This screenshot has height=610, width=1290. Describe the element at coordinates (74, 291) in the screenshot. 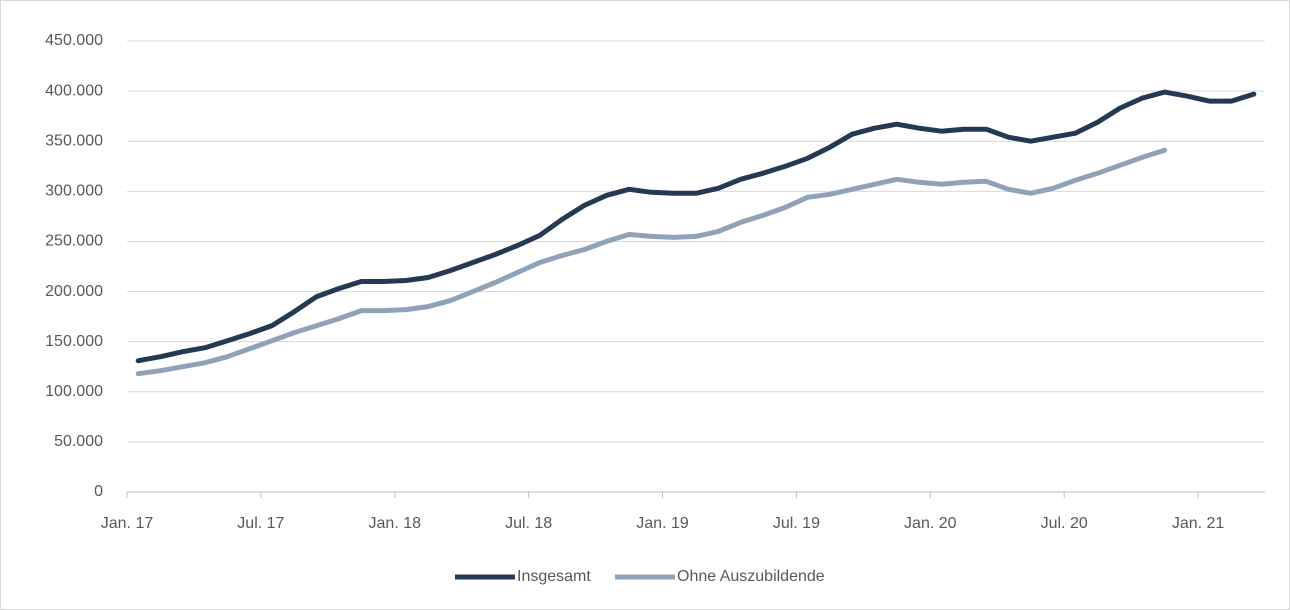

I see `y-tick-label: 200.000` at that location.